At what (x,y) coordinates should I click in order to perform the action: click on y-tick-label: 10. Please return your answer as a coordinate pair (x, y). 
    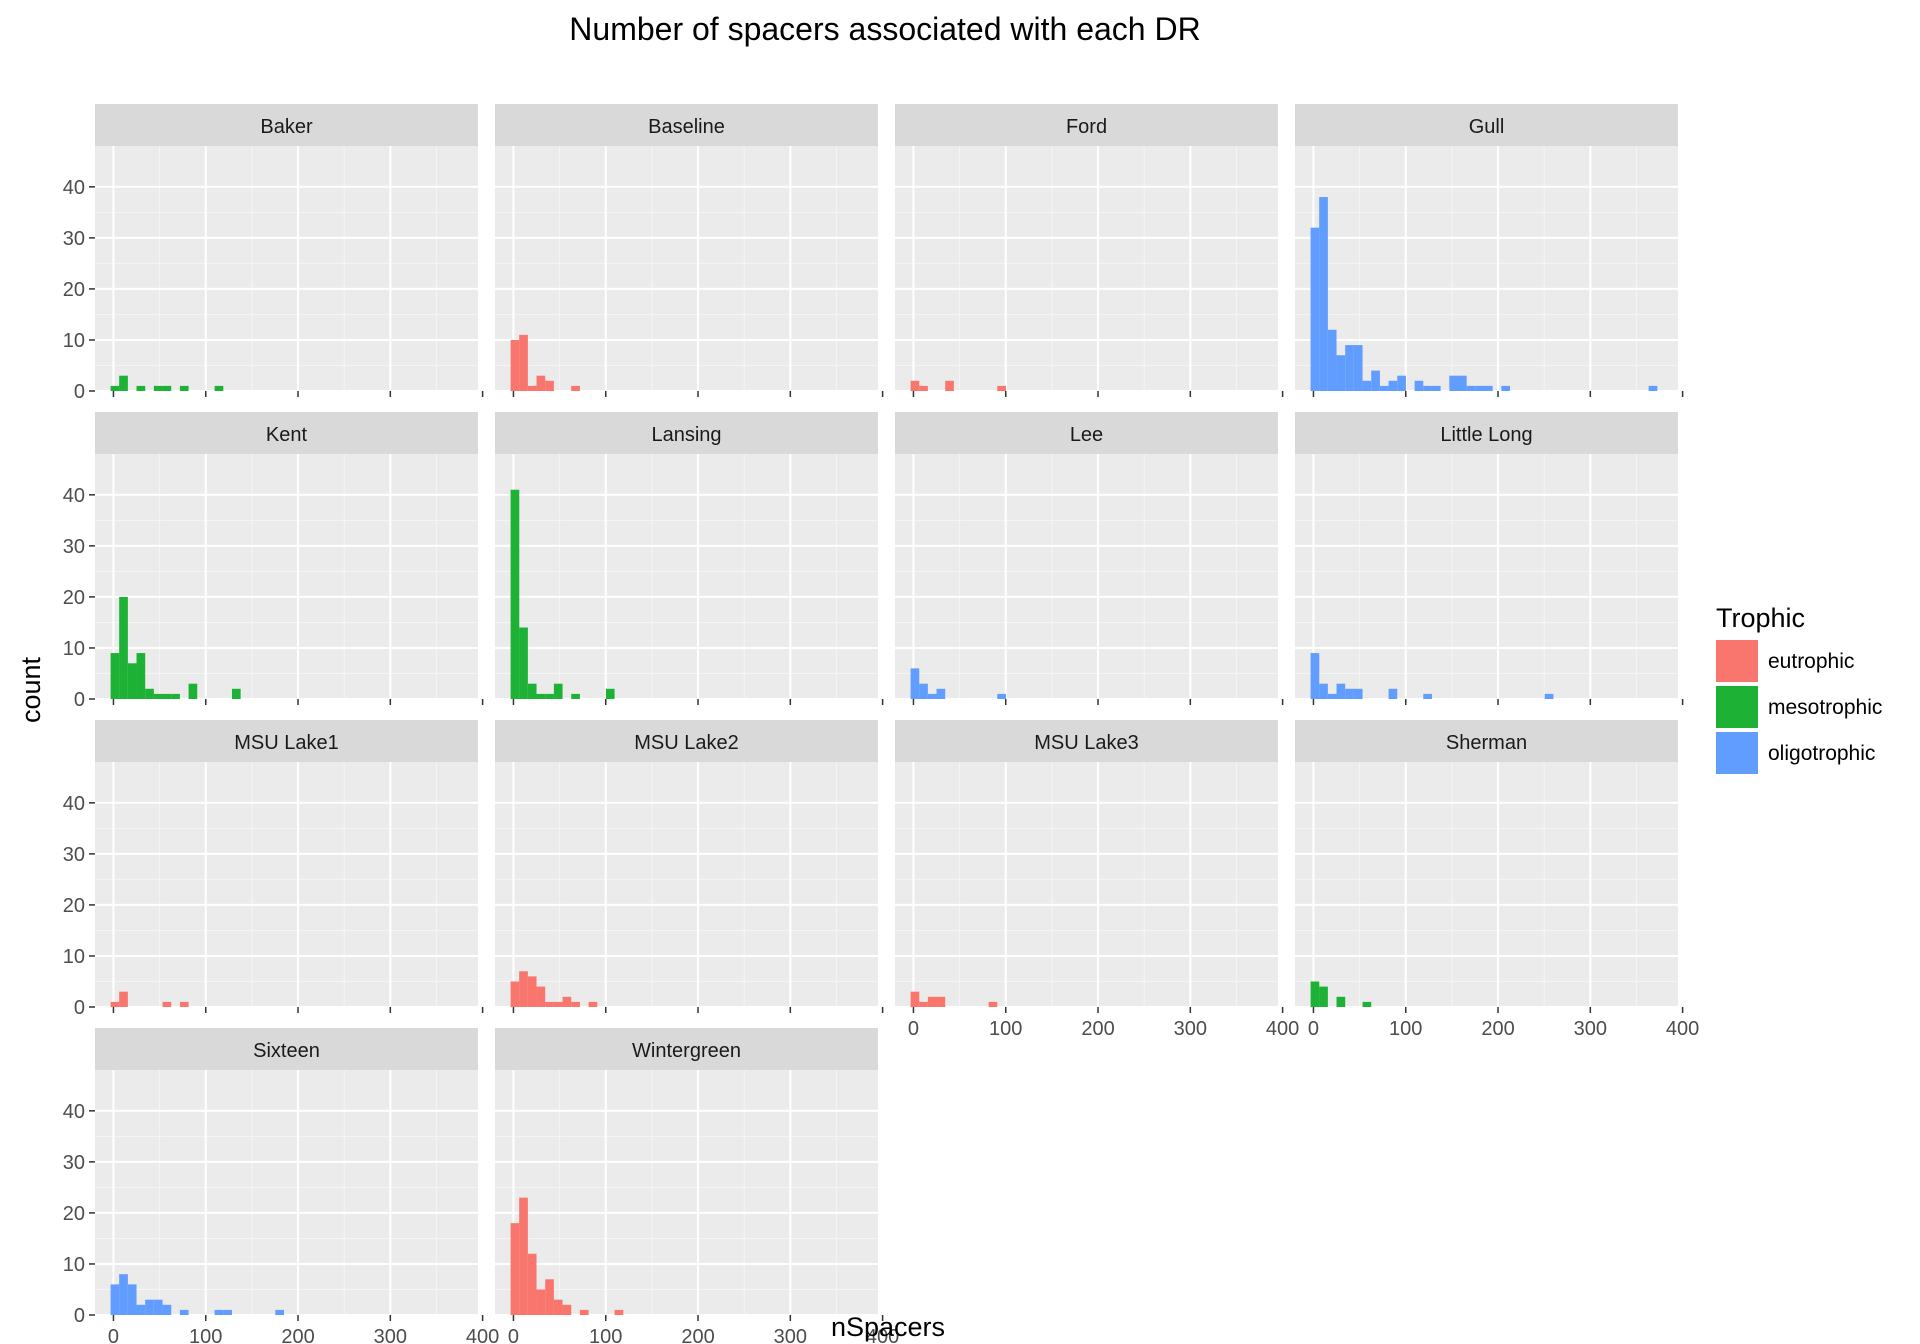
    Looking at the image, I should click on (74, 957).